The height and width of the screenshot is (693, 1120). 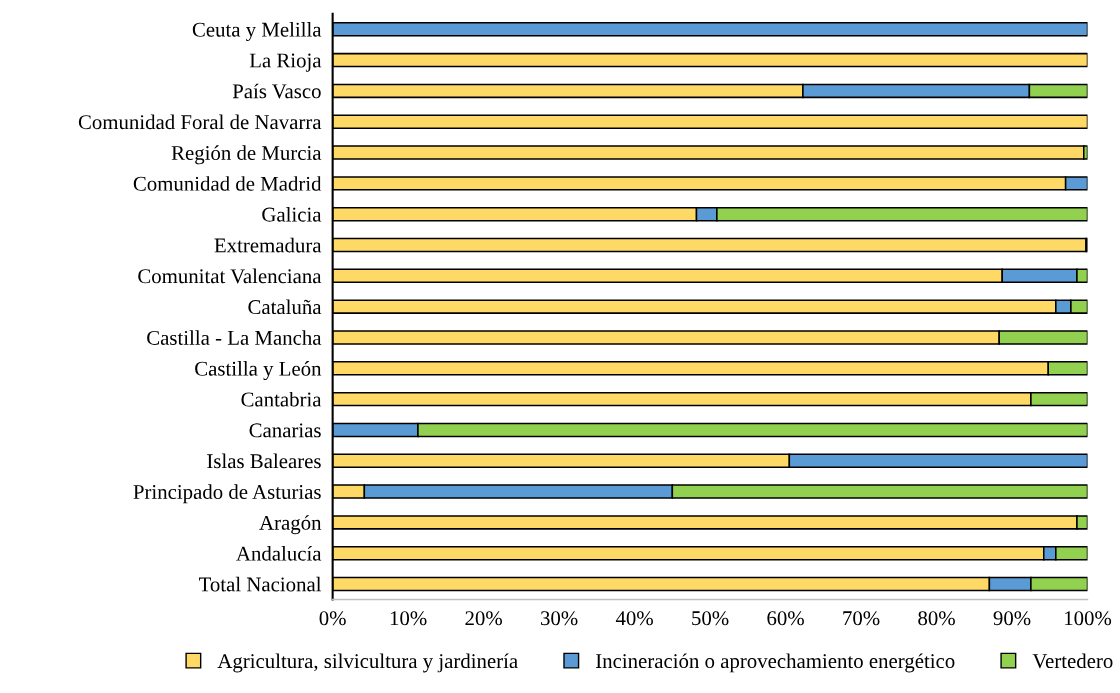 I want to click on y-tick-label: Extremadura, so click(x=268, y=245).